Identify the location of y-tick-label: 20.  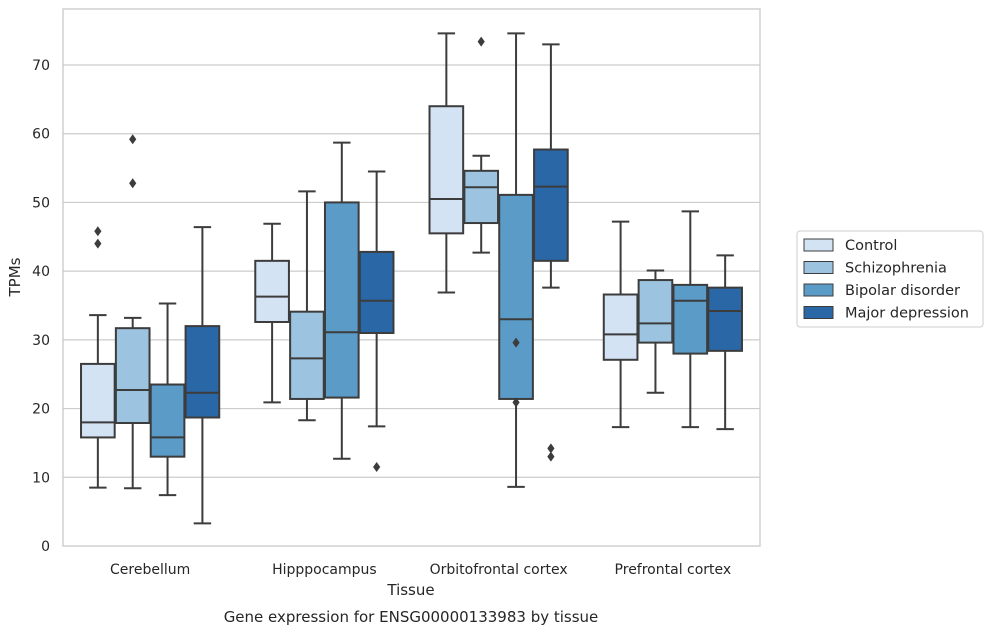
(41, 410).